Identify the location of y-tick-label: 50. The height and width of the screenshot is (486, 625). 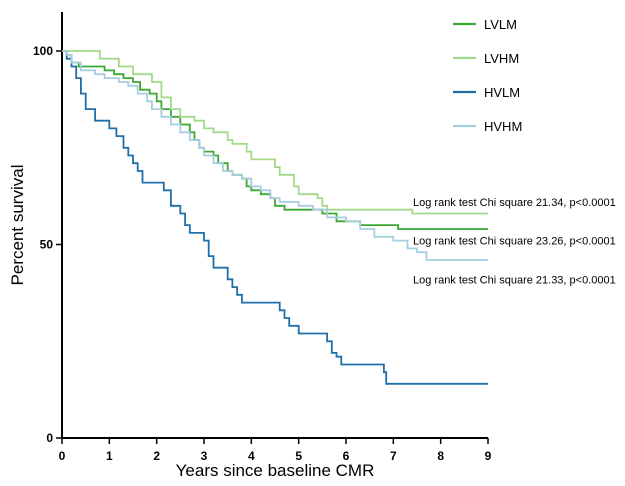
(47, 245).